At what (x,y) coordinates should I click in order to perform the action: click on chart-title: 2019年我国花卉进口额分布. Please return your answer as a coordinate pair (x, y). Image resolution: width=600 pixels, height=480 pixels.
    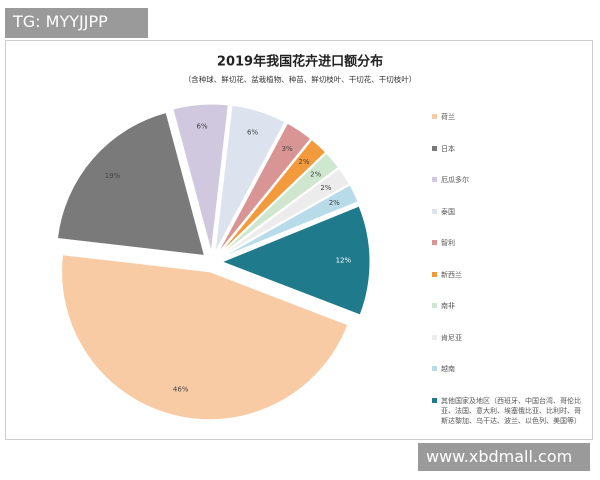
    Looking at the image, I should click on (300, 62).